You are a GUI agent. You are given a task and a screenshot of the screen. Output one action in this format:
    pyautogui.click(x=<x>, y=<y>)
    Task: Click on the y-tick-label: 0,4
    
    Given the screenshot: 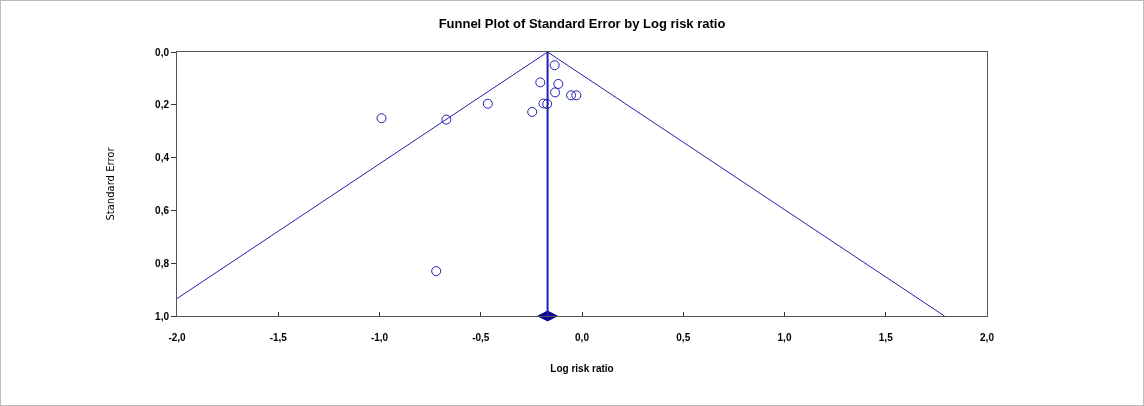 What is the action you would take?
    pyautogui.click(x=162, y=158)
    